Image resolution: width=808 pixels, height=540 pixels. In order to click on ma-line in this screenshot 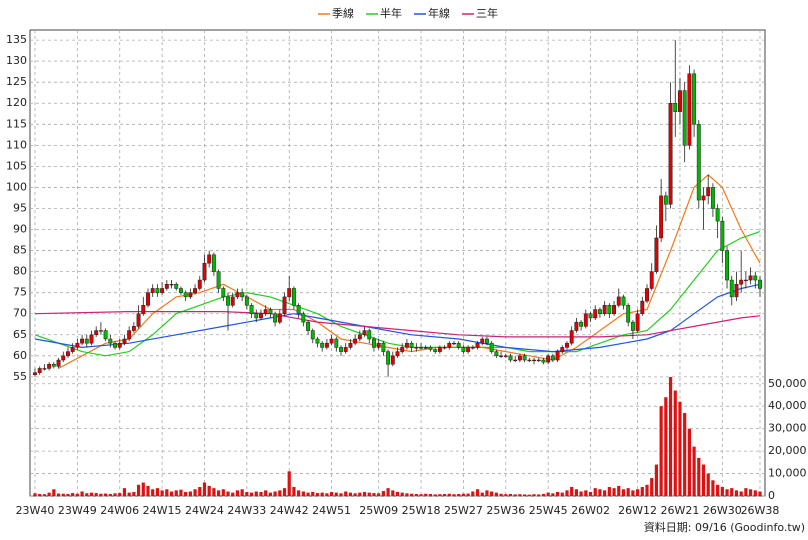, I will do `click(397, 318)`.